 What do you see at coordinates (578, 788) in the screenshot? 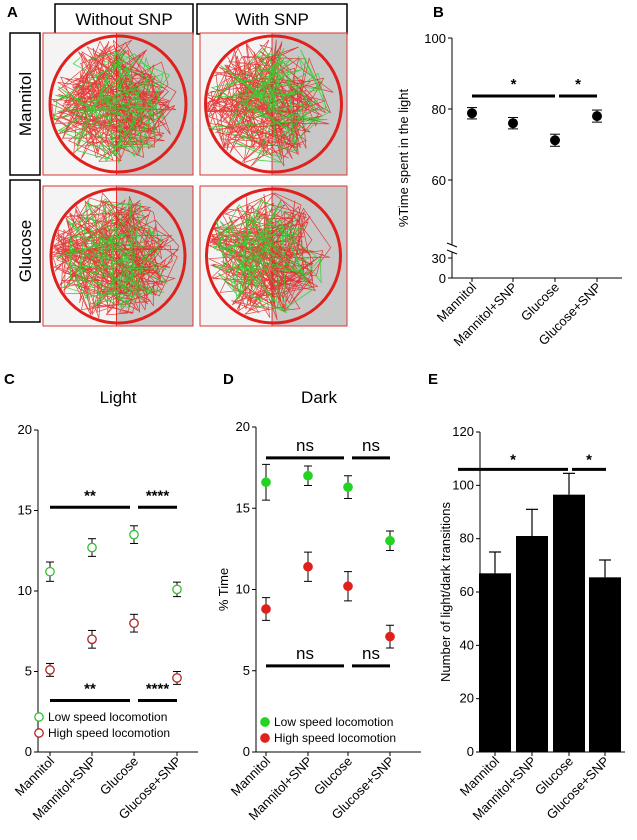
I see `x-tick-label: Glucose+SNP` at bounding box center [578, 788].